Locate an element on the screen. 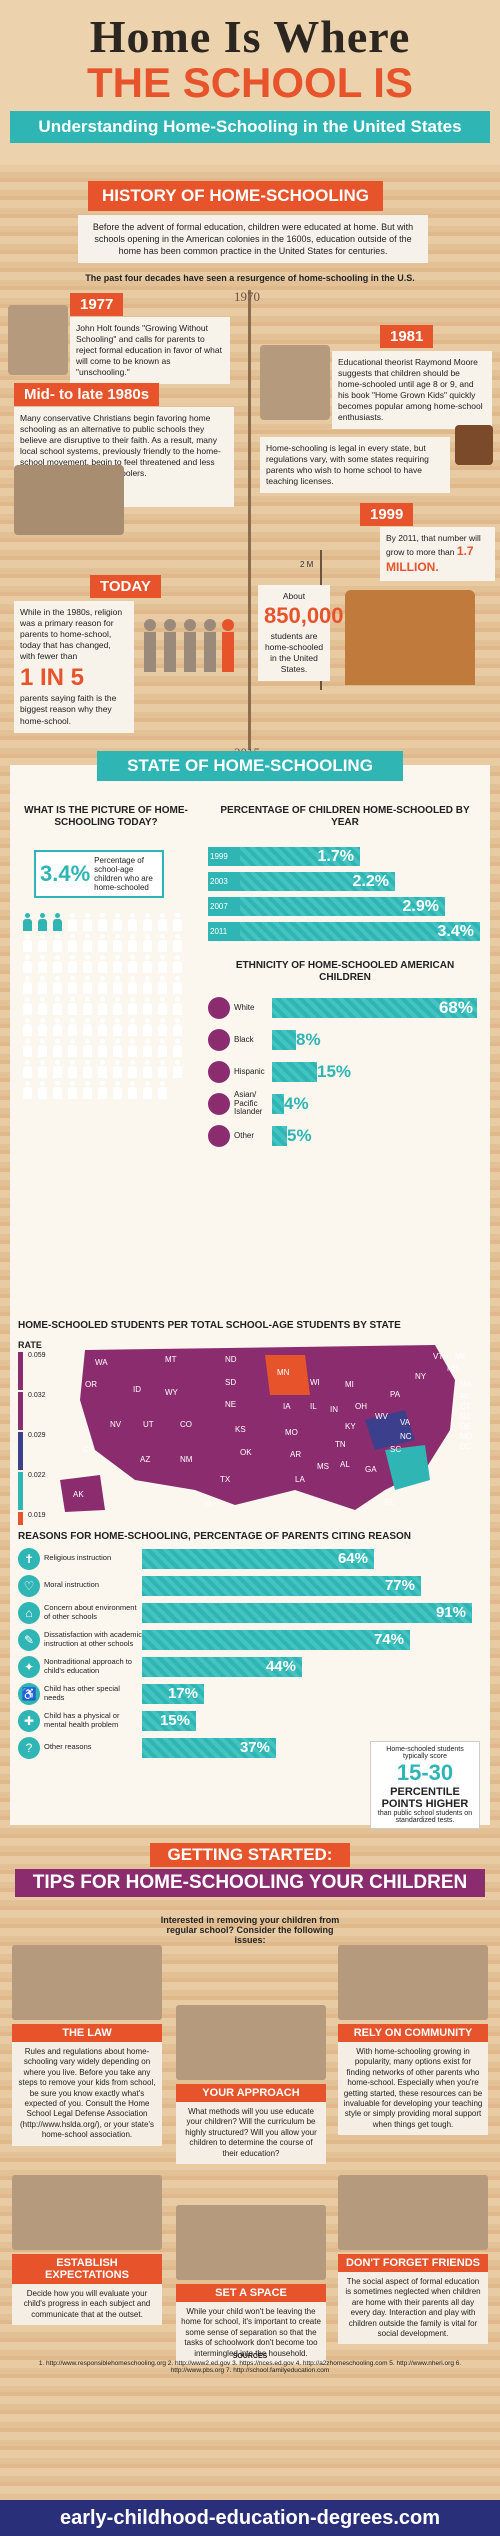  axis-2m: 2 M is located at coordinates (307, 564).